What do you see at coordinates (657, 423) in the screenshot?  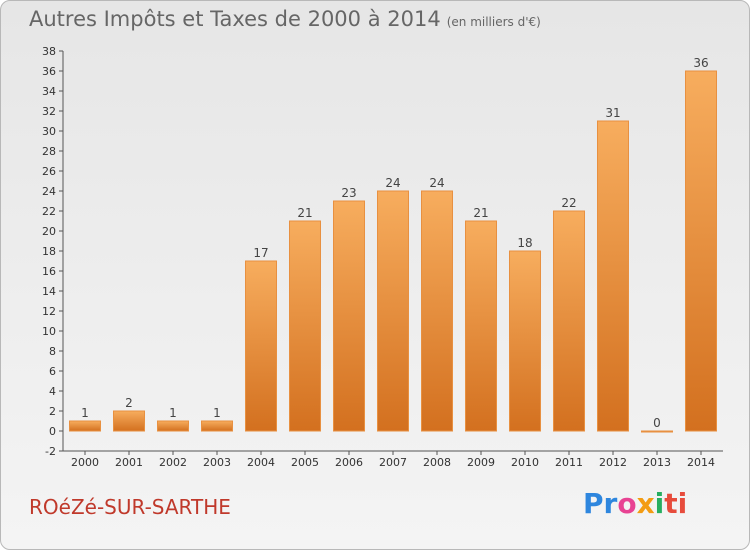 I see `bar-value-label: 0` at bounding box center [657, 423].